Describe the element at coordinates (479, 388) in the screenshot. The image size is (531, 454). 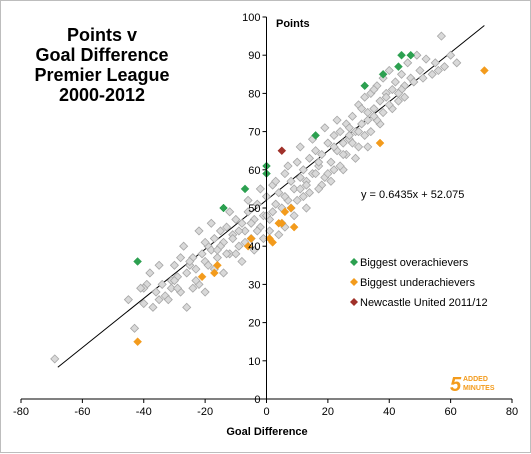
I see `logo-word-minutes: MINUTES` at that location.